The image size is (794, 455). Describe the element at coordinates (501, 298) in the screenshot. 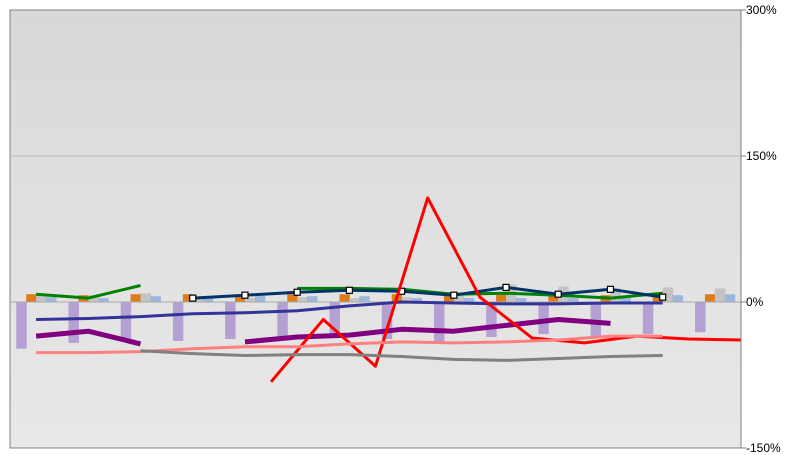

I see `bar-s1-c9` at that location.